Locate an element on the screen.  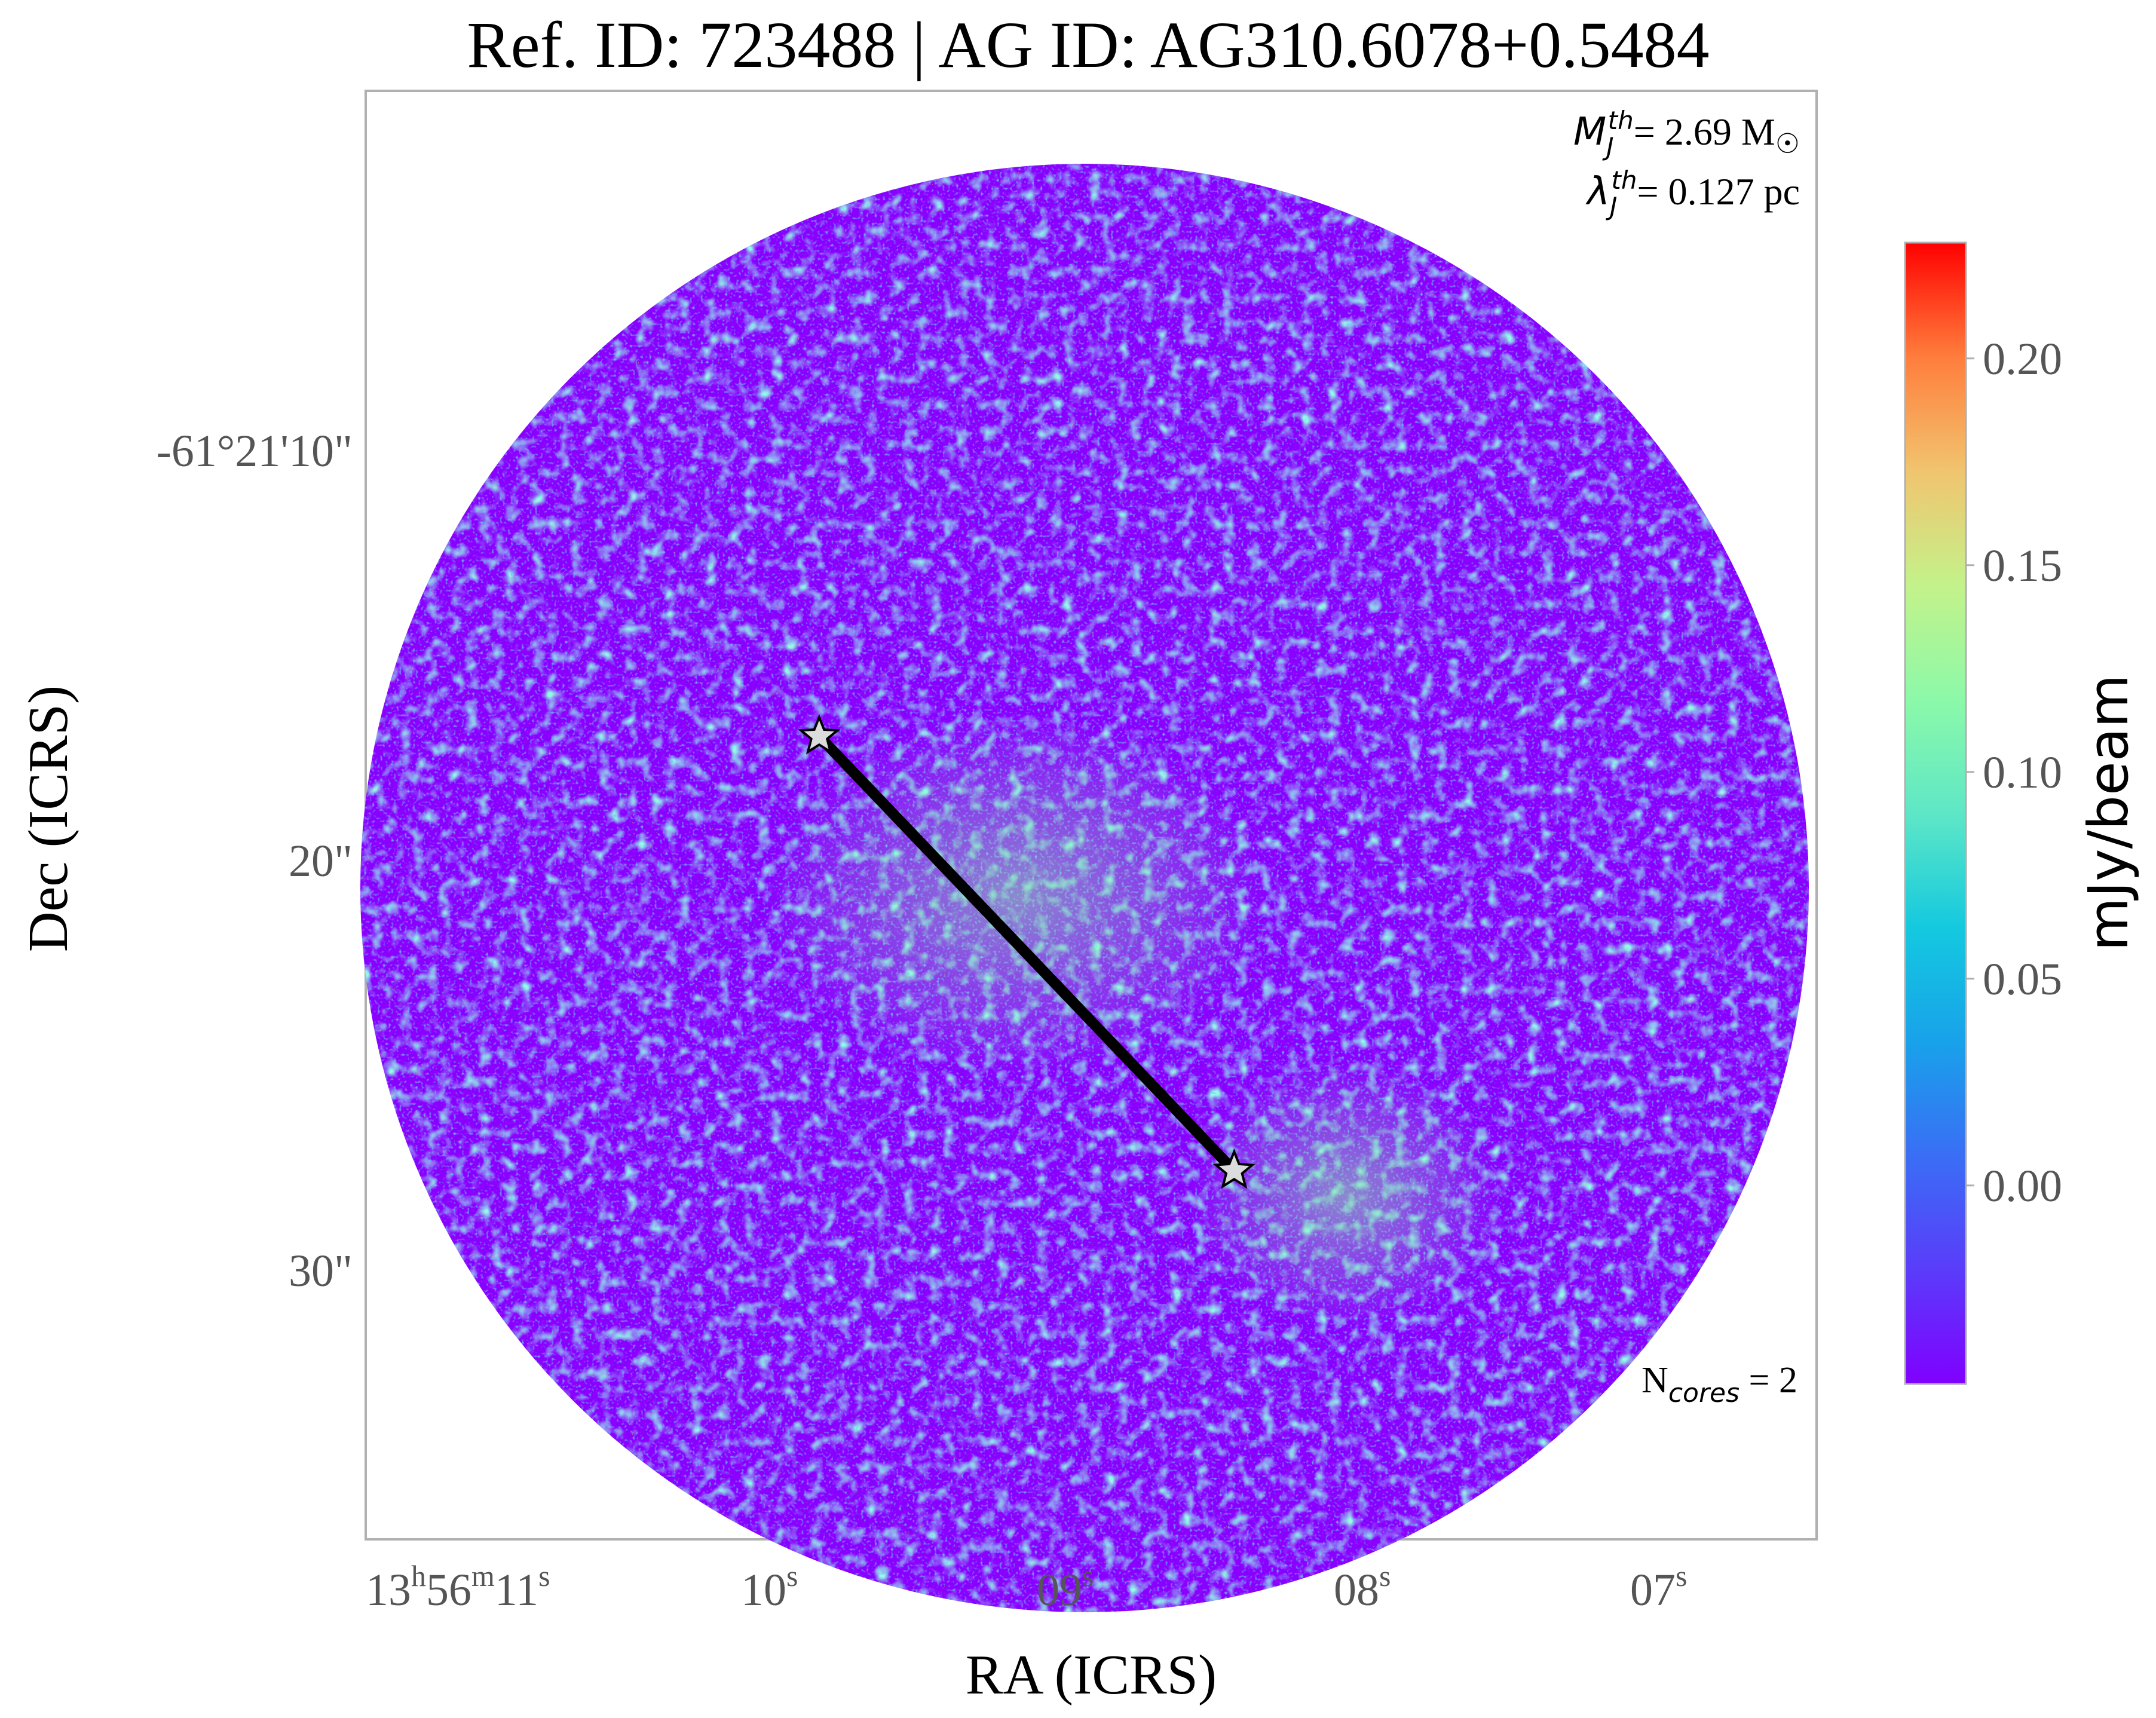
jeans-length-annotation: λJth= 0.127 pc is located at coordinates (1692, 193).